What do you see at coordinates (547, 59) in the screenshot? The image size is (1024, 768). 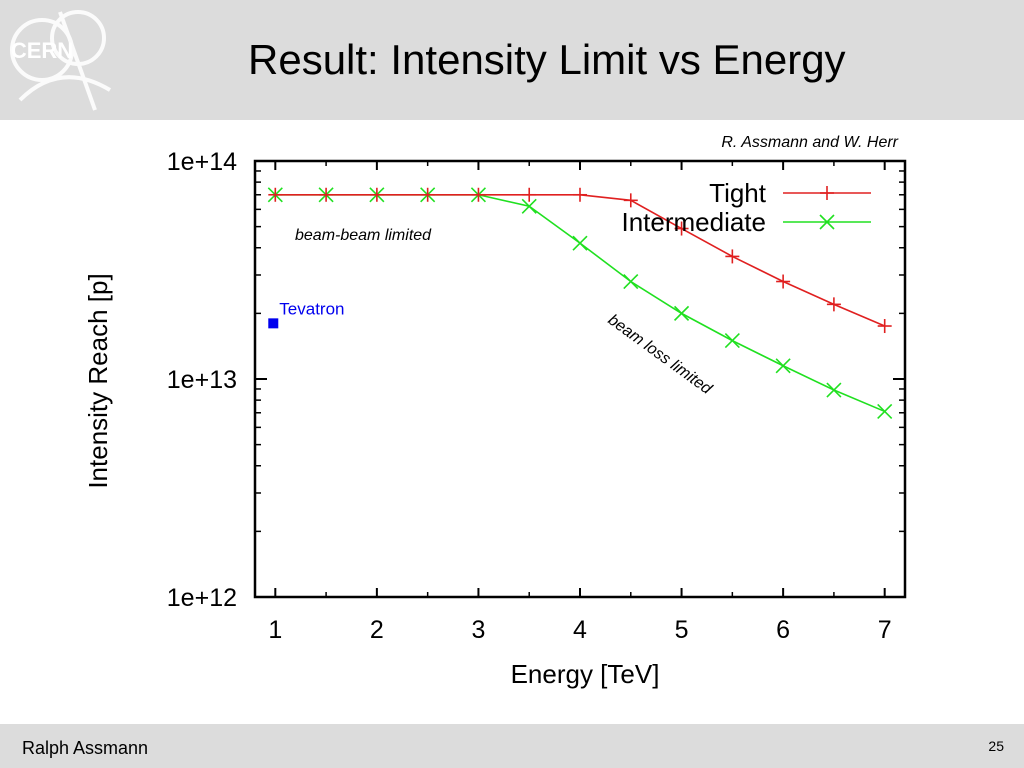 I see `slide-title: Result: Intensity Limit vs Energy` at bounding box center [547, 59].